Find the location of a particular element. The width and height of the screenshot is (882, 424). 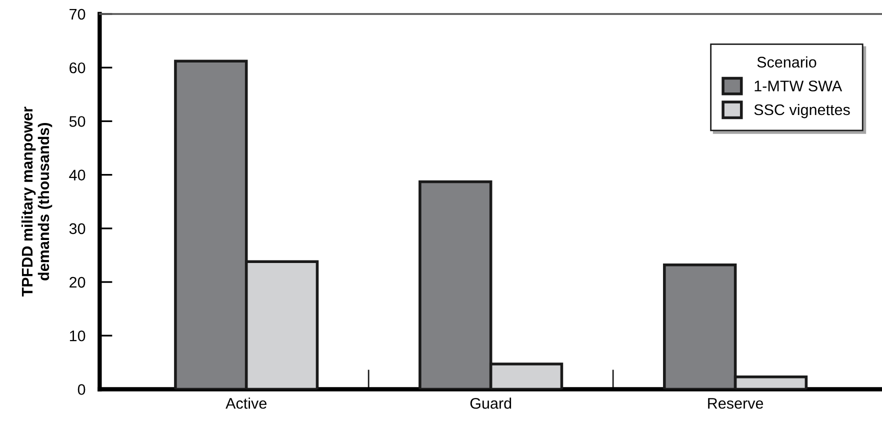

x-tick-label: Reserve is located at coordinates (736, 403).